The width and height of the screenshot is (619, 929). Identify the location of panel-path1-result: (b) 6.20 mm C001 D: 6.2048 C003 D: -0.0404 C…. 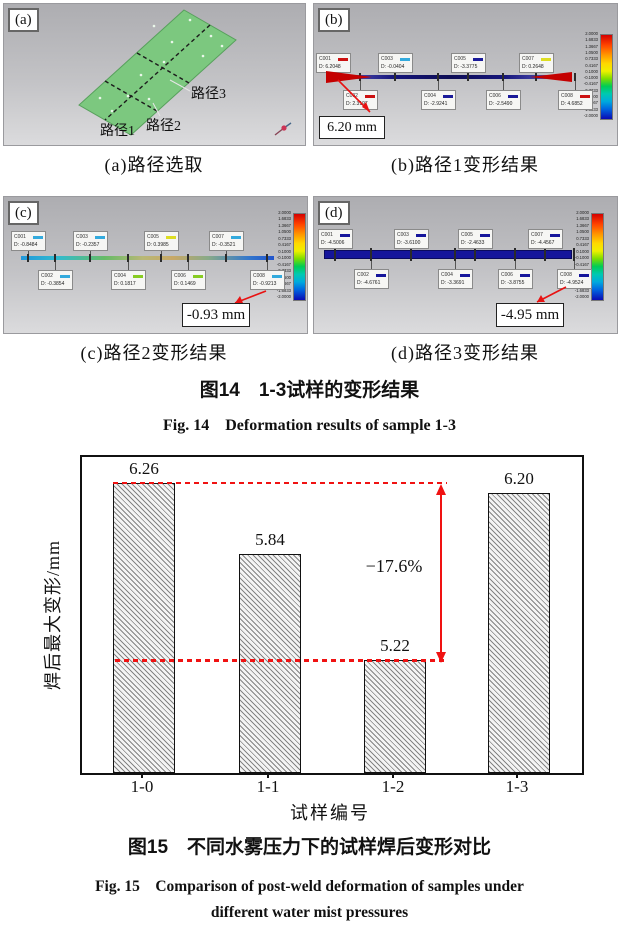
(465, 74).